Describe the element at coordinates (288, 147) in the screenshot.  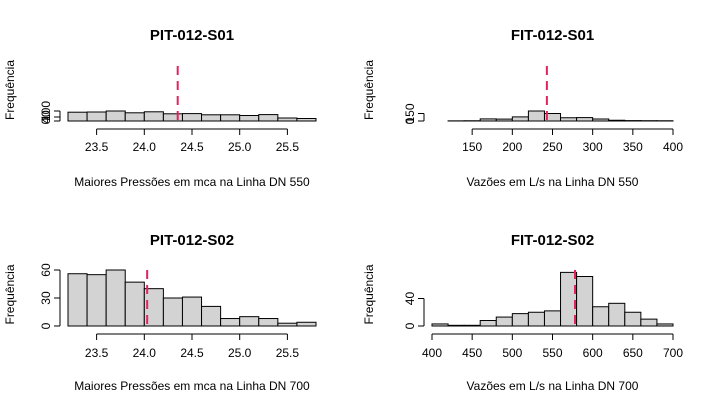
I see `panel-1-x-tick-label: 25.5` at that location.